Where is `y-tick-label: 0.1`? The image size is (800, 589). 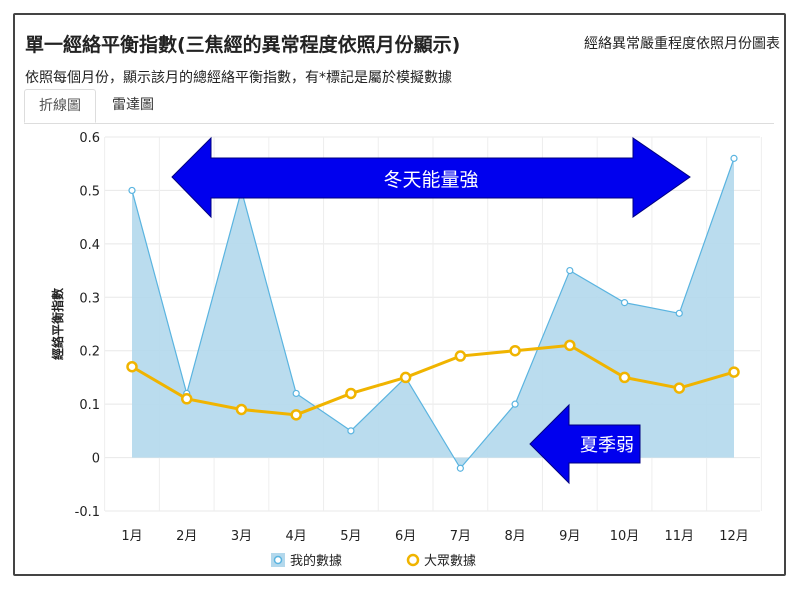 y-tick-label: 0.1 is located at coordinates (89, 405).